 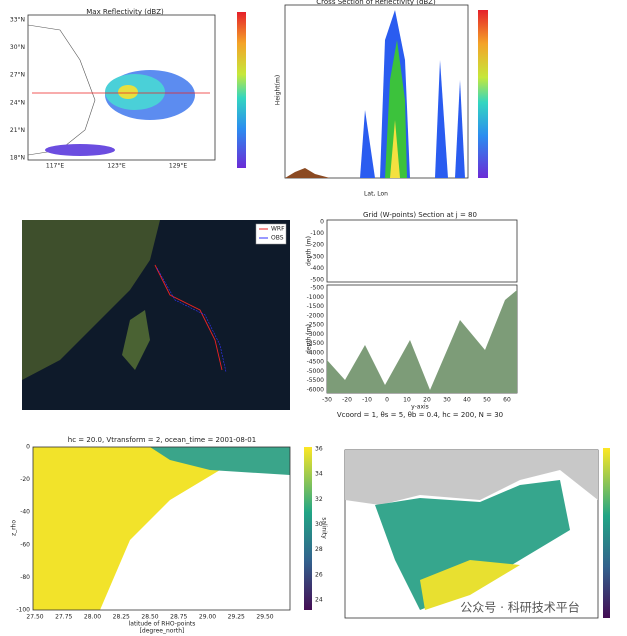 I want to click on y-tick-label: -5500, so click(x=316, y=380).